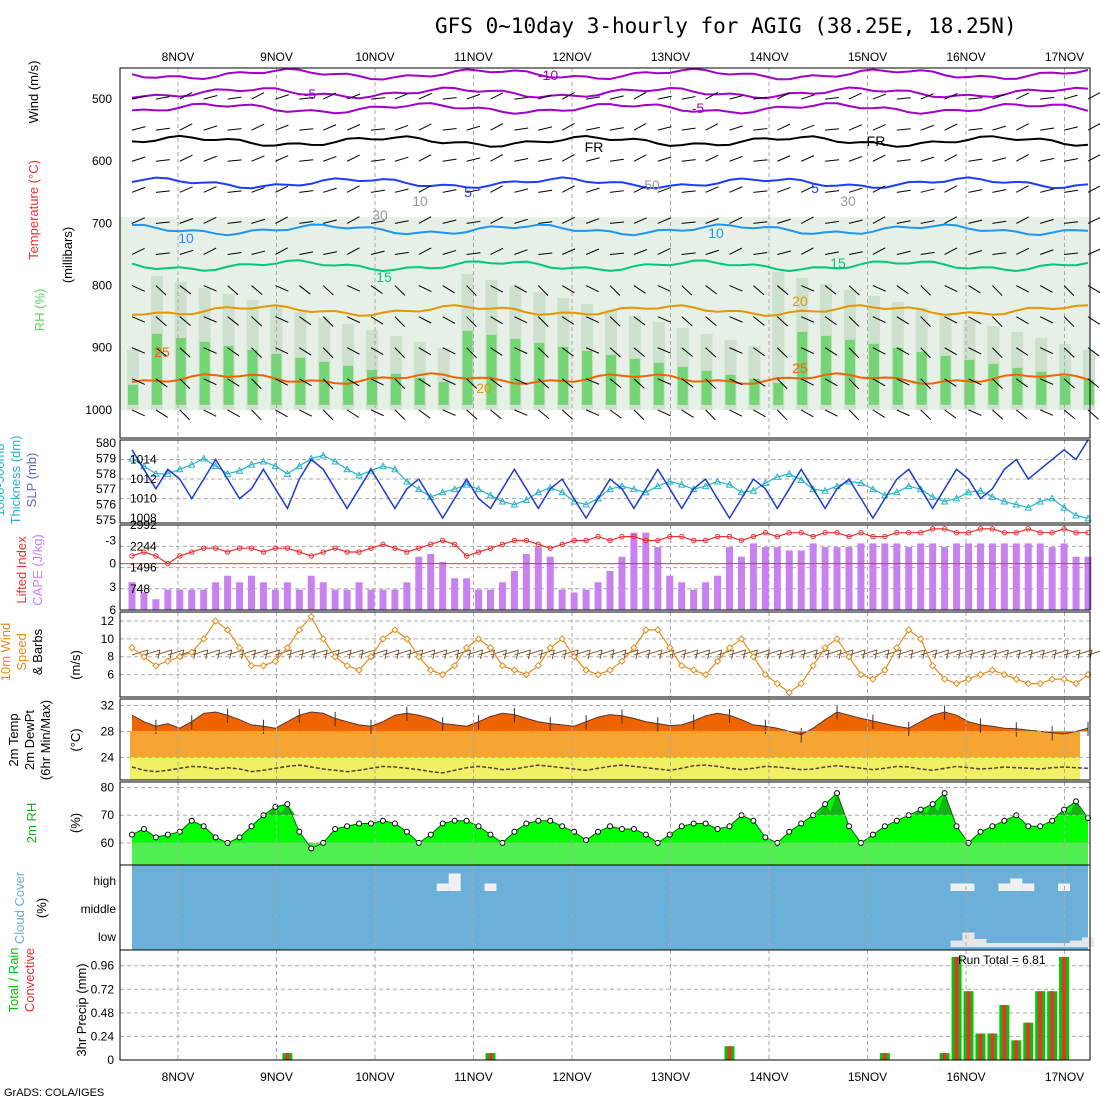 The height and width of the screenshot is (1100, 1100). I want to click on x-tick-bottom: 11NOV, so click(473, 1077).